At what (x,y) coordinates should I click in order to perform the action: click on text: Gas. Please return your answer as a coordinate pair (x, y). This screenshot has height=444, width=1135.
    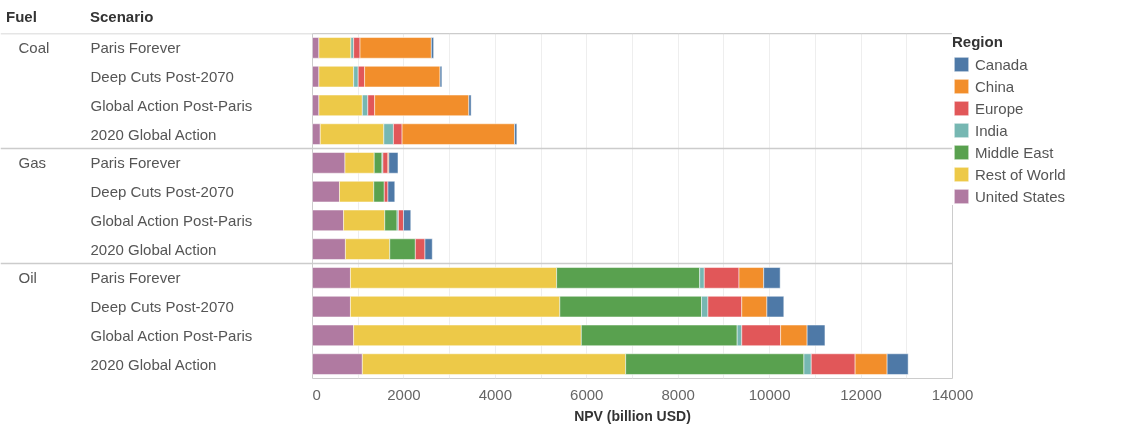
    Looking at the image, I should click on (32, 163).